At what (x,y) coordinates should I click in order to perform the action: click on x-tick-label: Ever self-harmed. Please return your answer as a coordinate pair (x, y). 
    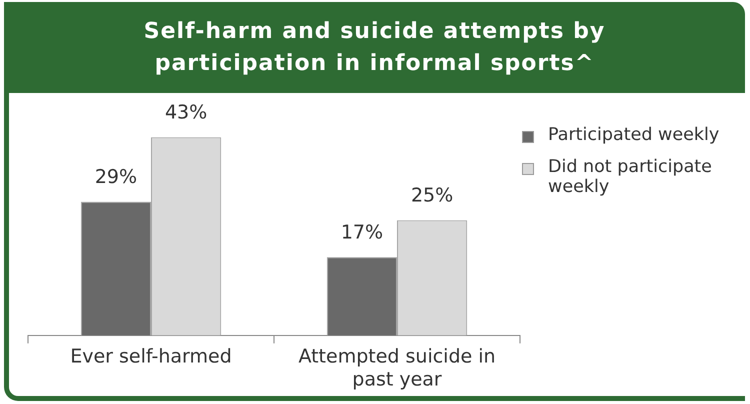
    Looking at the image, I should click on (151, 357).